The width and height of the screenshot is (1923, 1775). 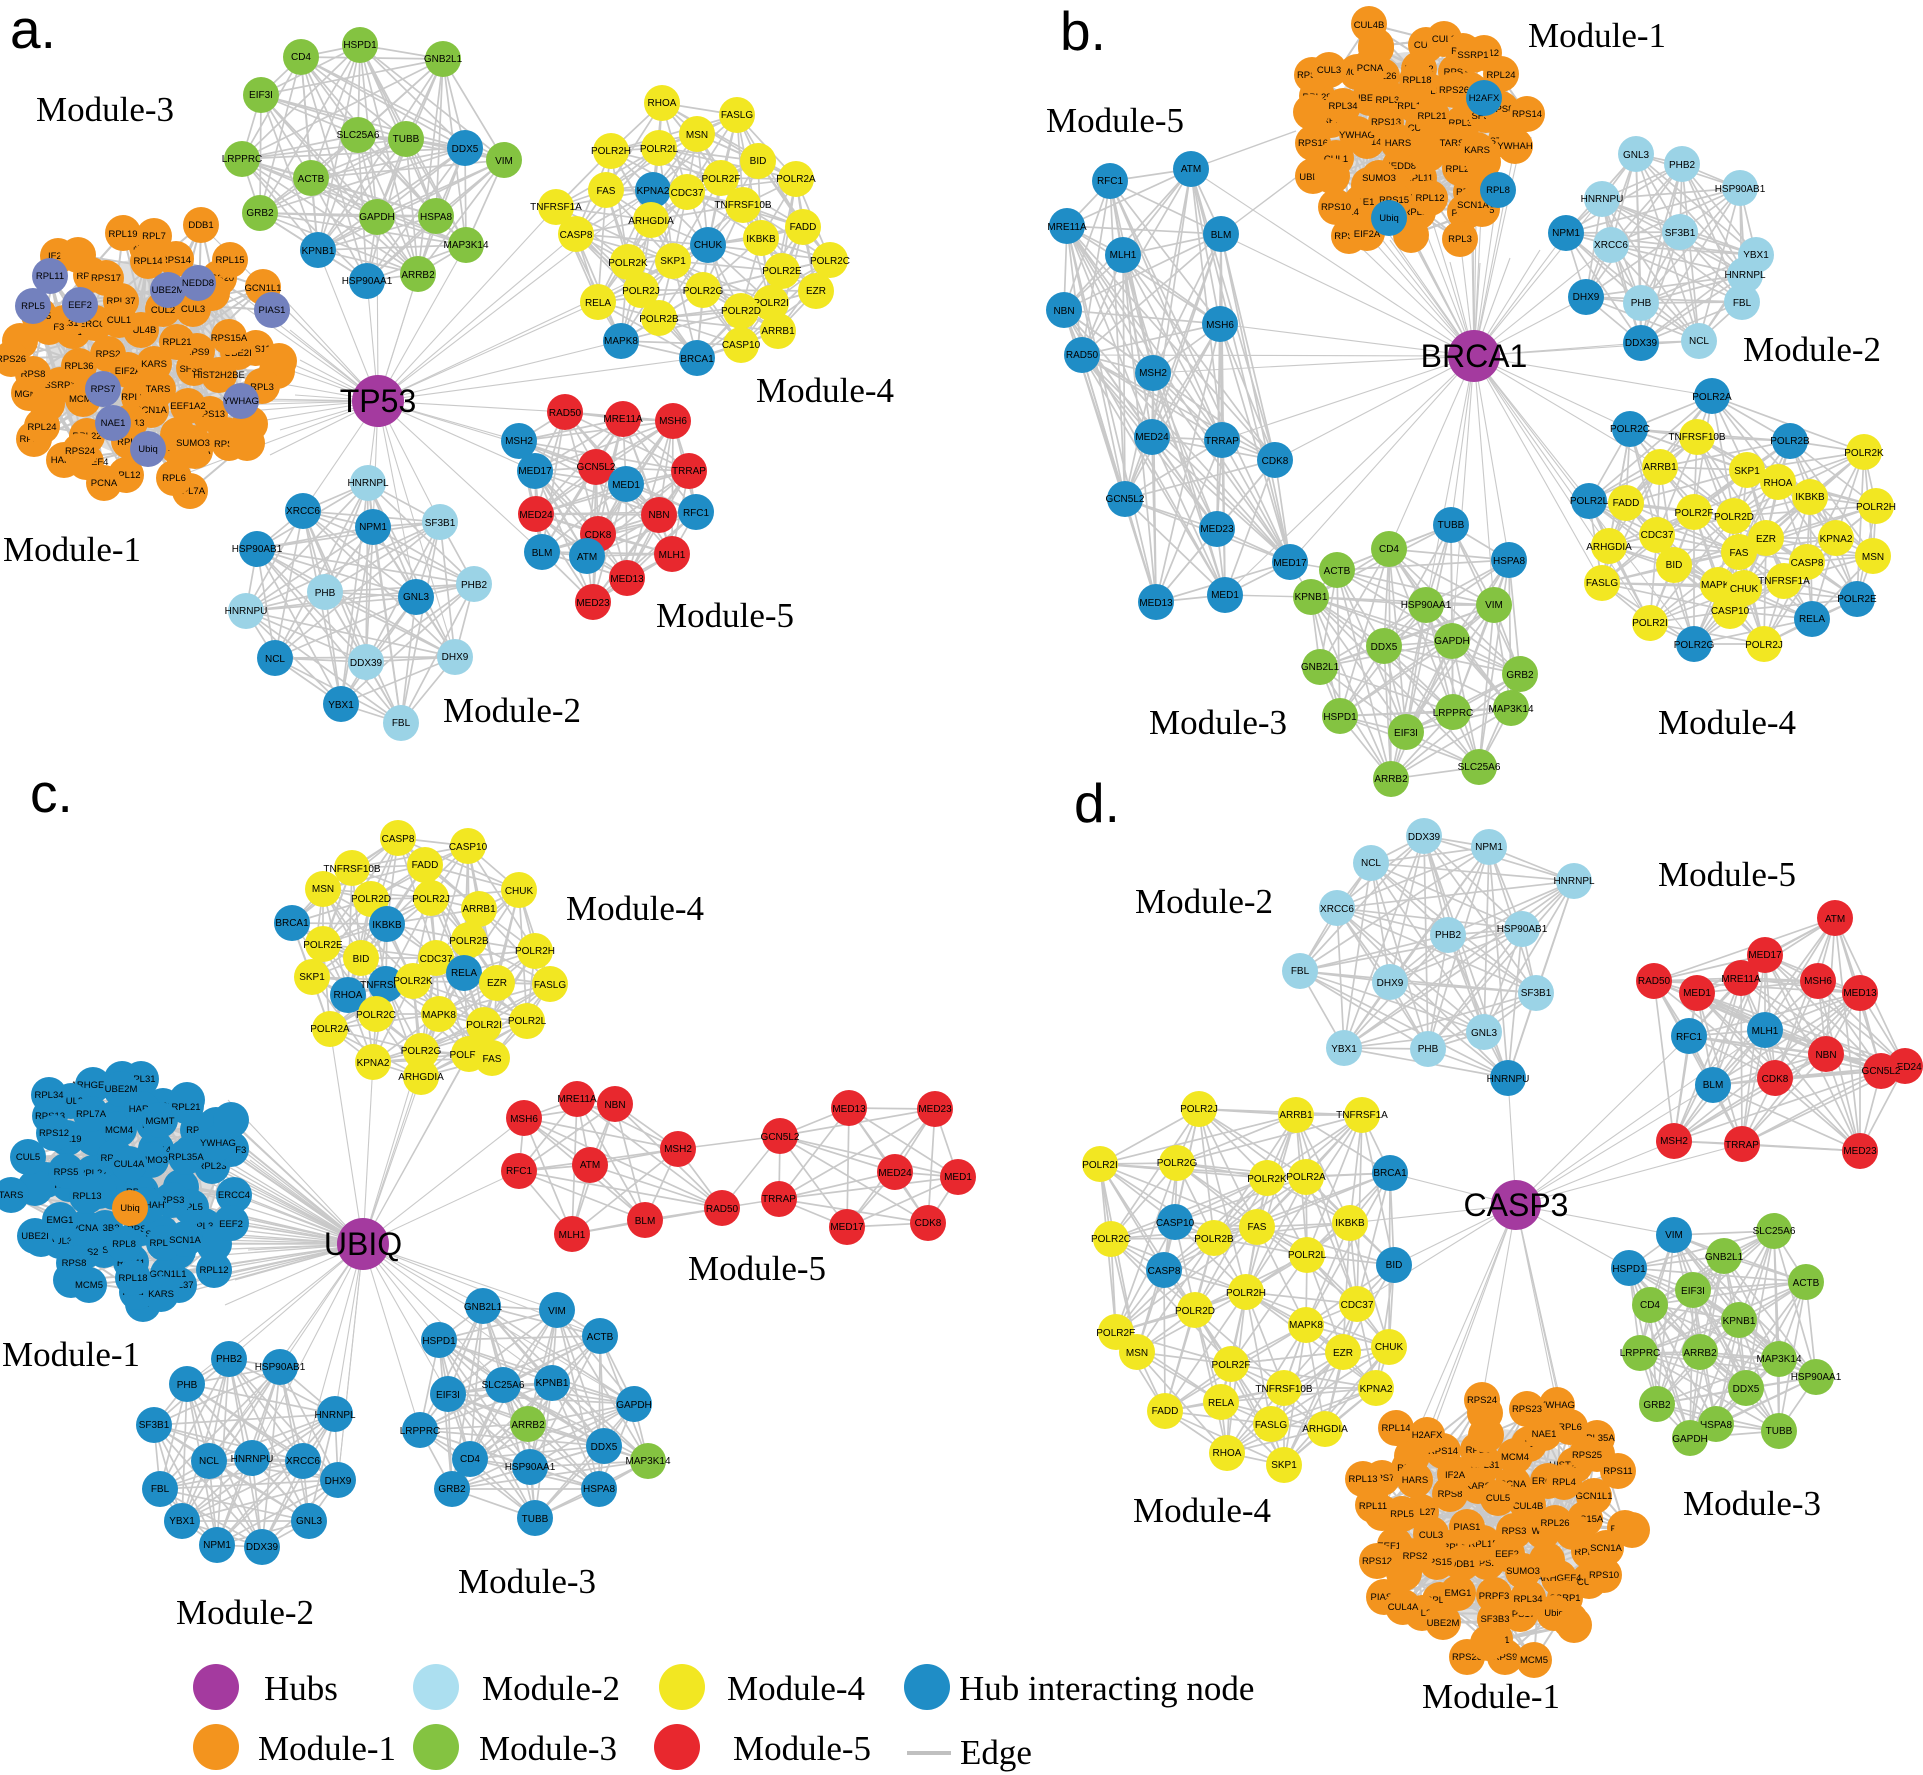 What do you see at coordinates (1494, 1619) in the screenshot?
I see `svg-text: SF3B3` at bounding box center [1494, 1619].